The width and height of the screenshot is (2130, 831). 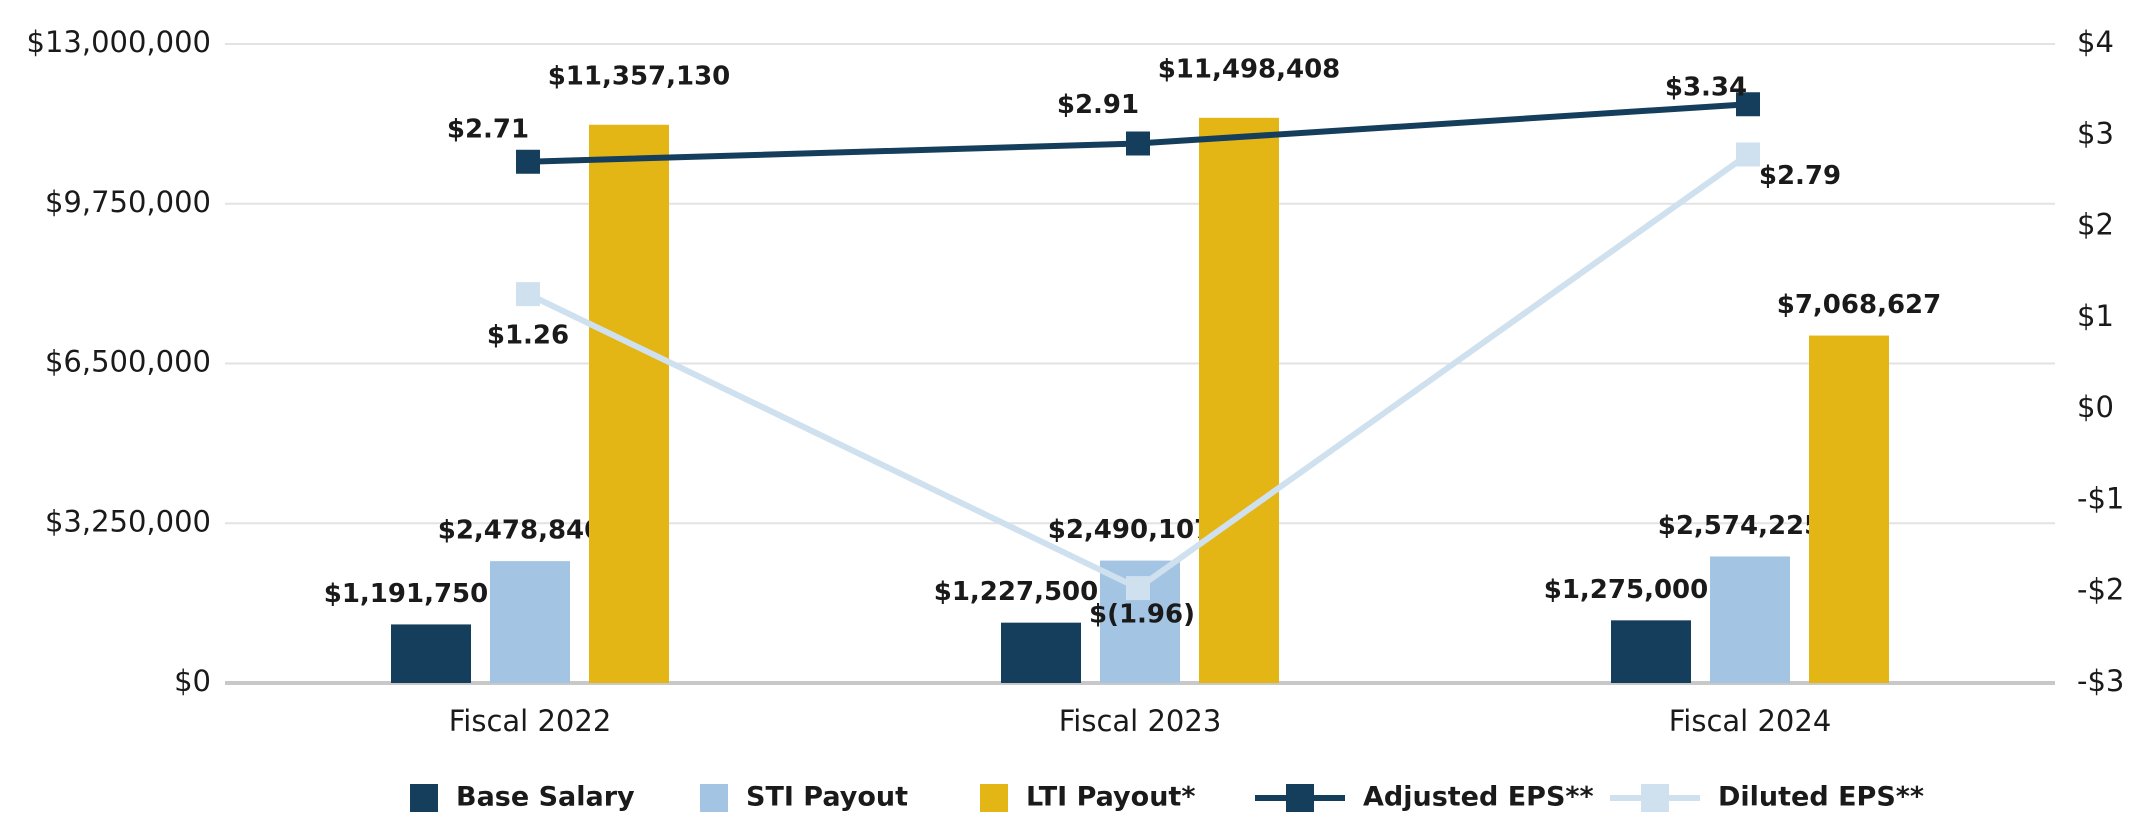 I want to click on eps-label: $2.79, so click(x=1800, y=176).